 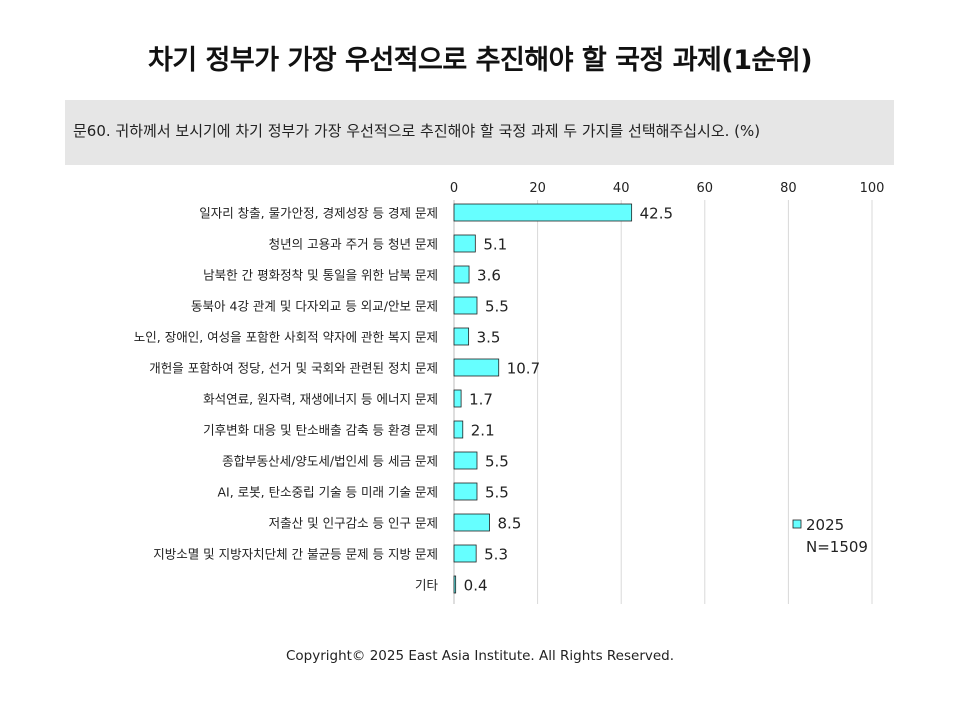 I want to click on x-tick-label: 40, so click(x=621, y=188).